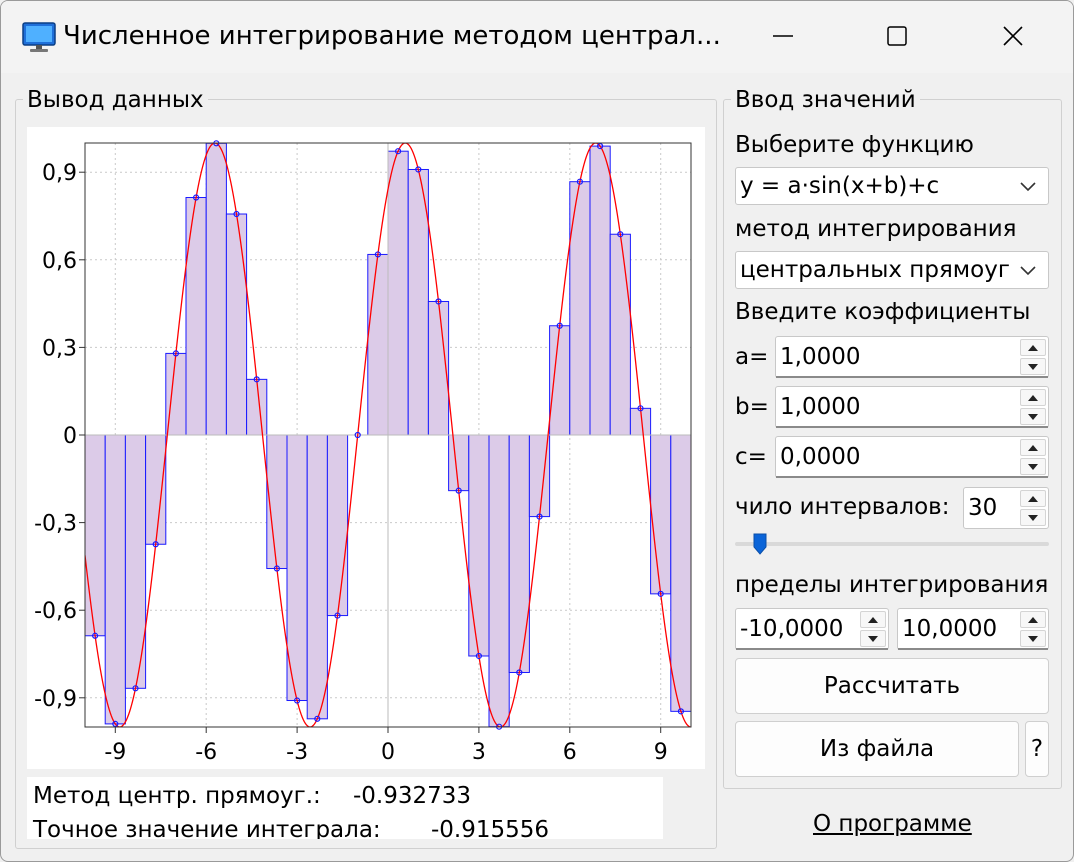 This screenshot has height=862, width=1074. Describe the element at coordinates (892, 585) in the screenshot. I see `limits-label: пределы интегрирования` at that location.